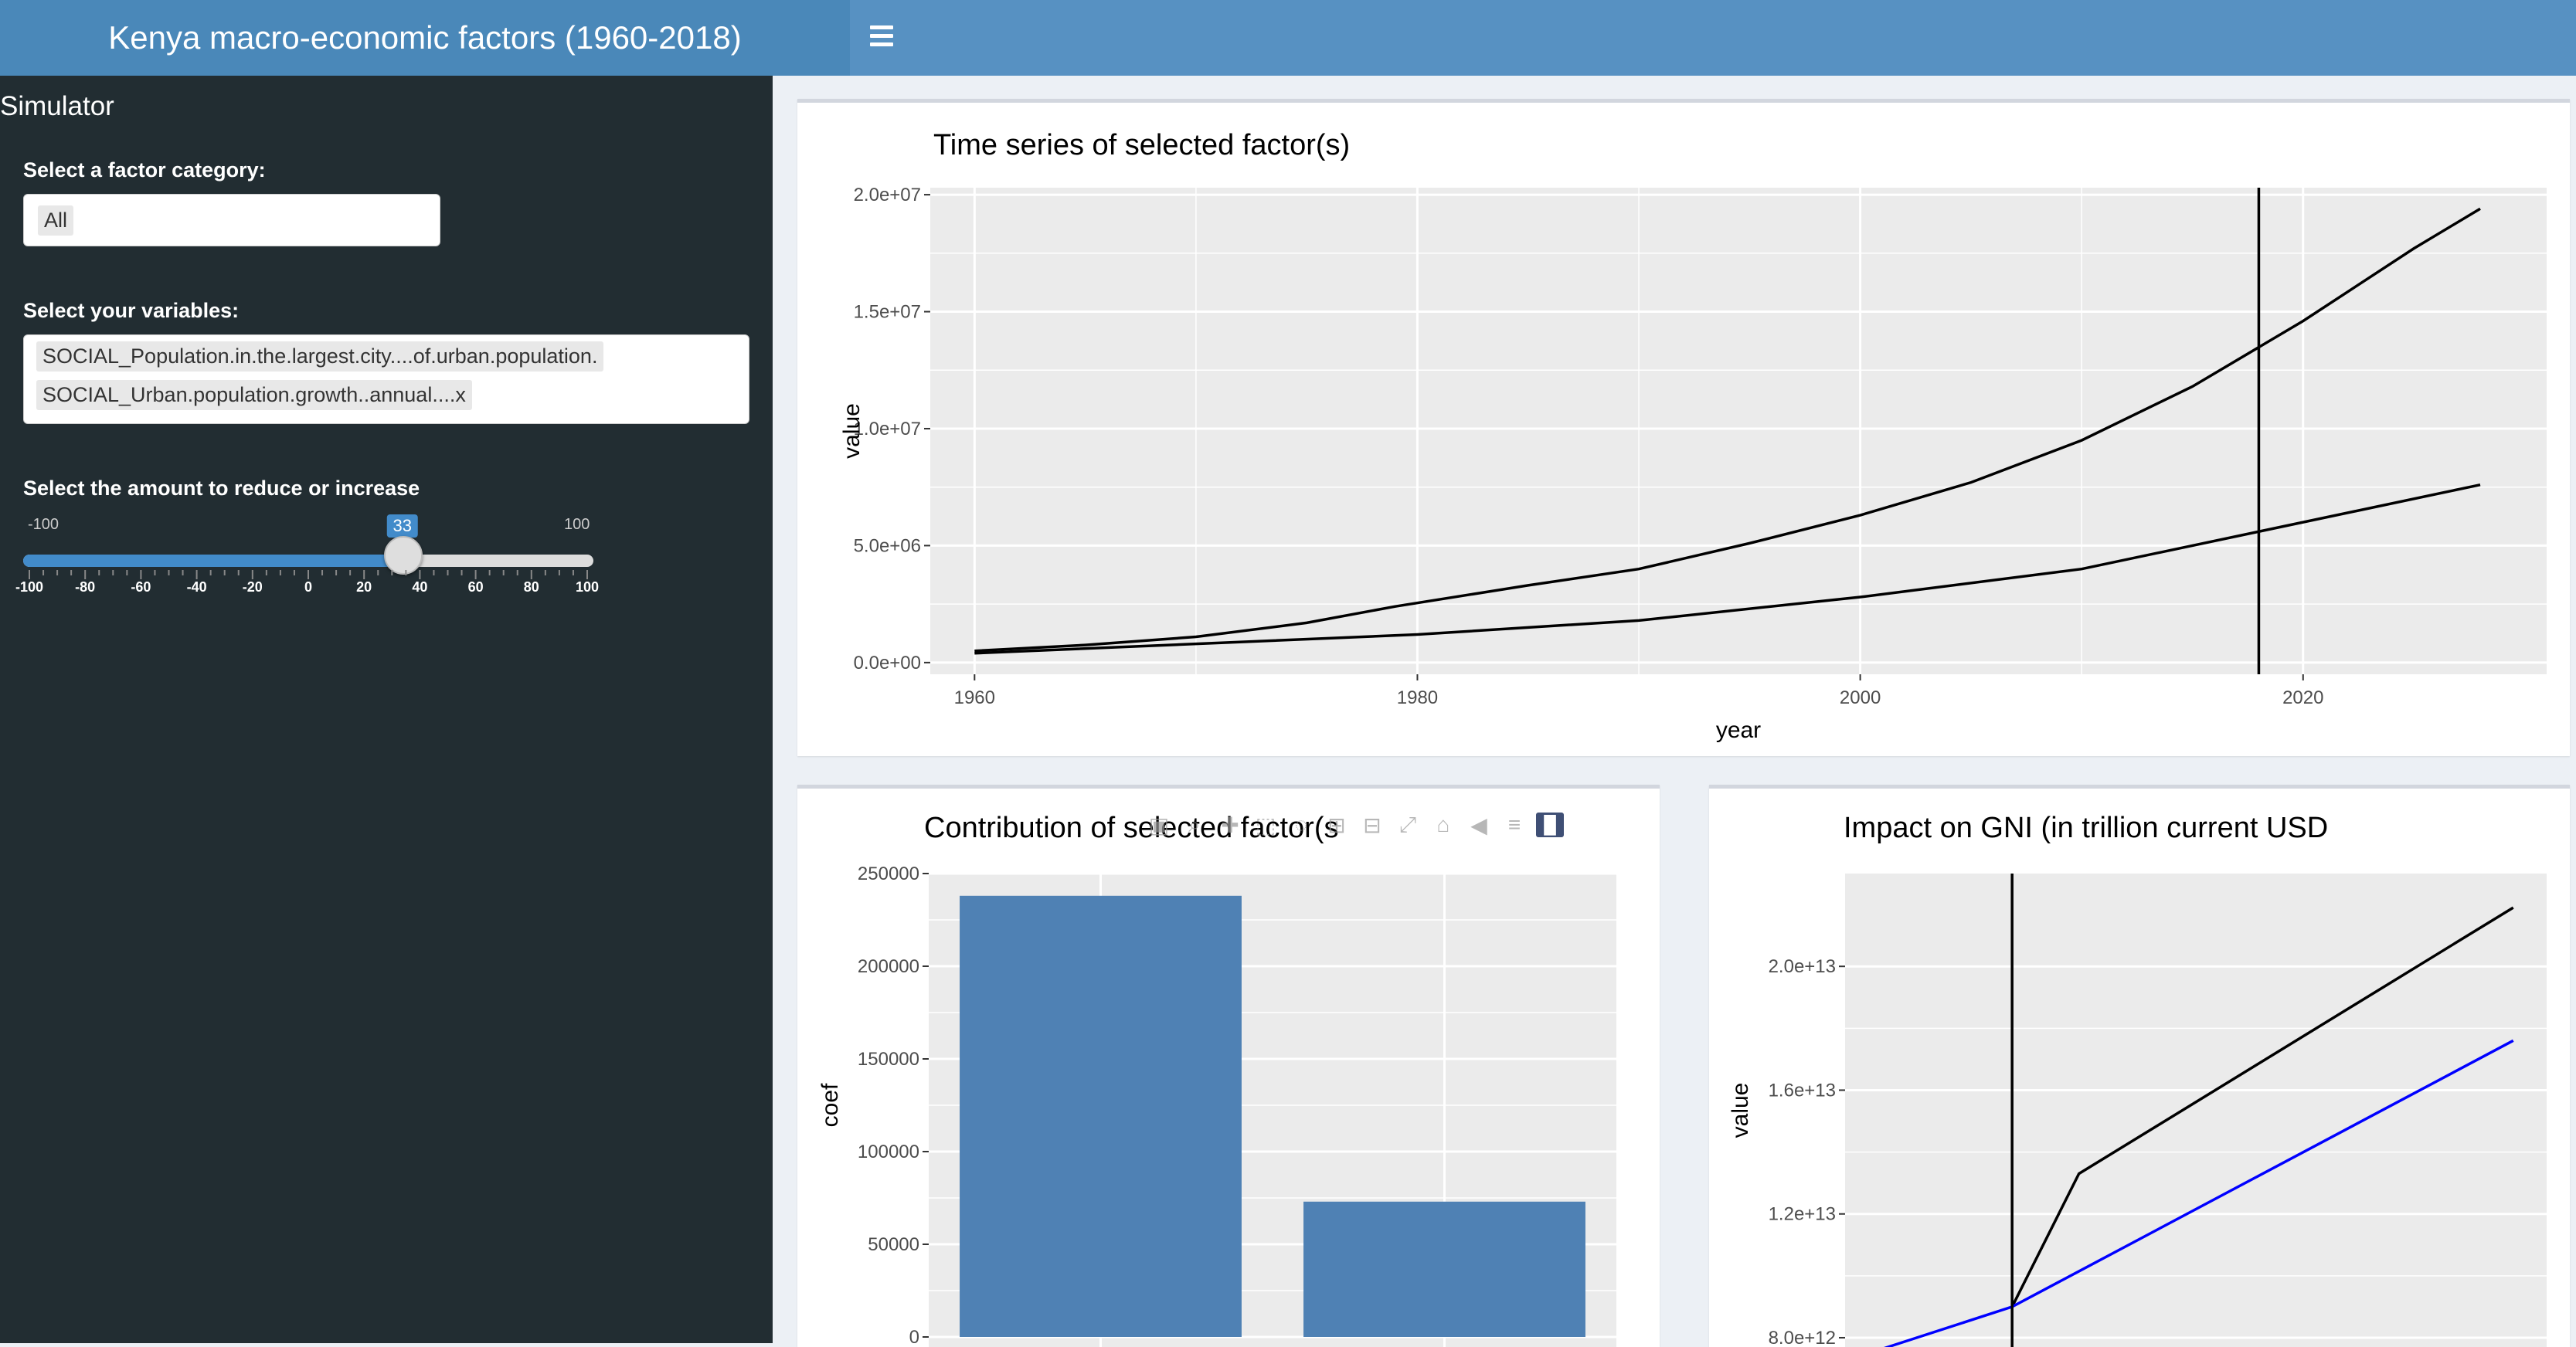 The height and width of the screenshot is (1347, 2576). I want to click on category-select: All, so click(231, 220).